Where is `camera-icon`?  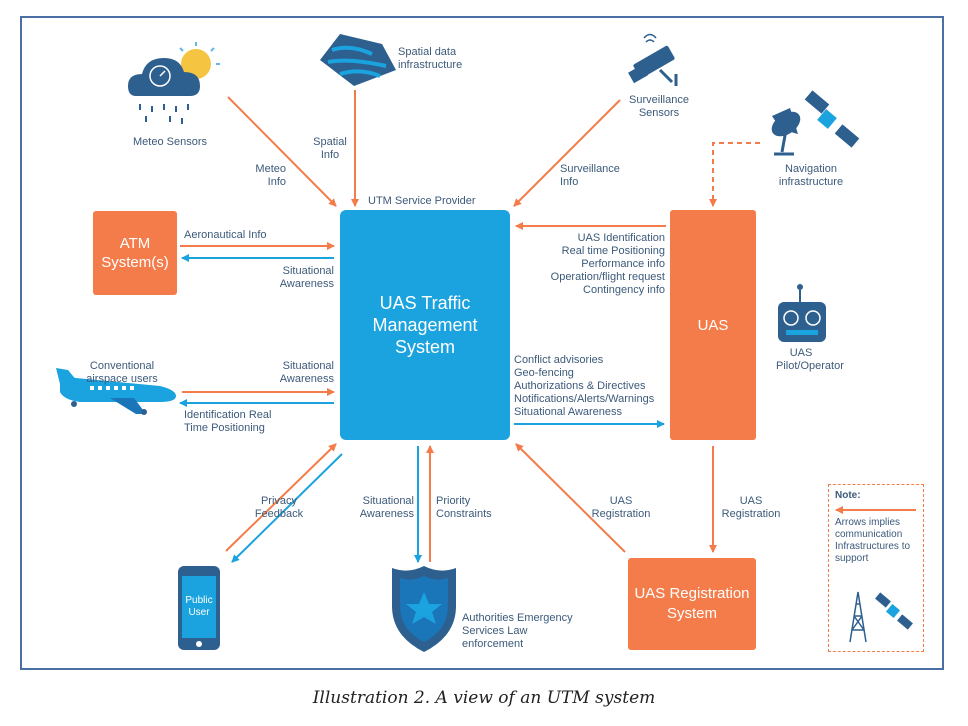
camera-icon is located at coordinates (653, 59).